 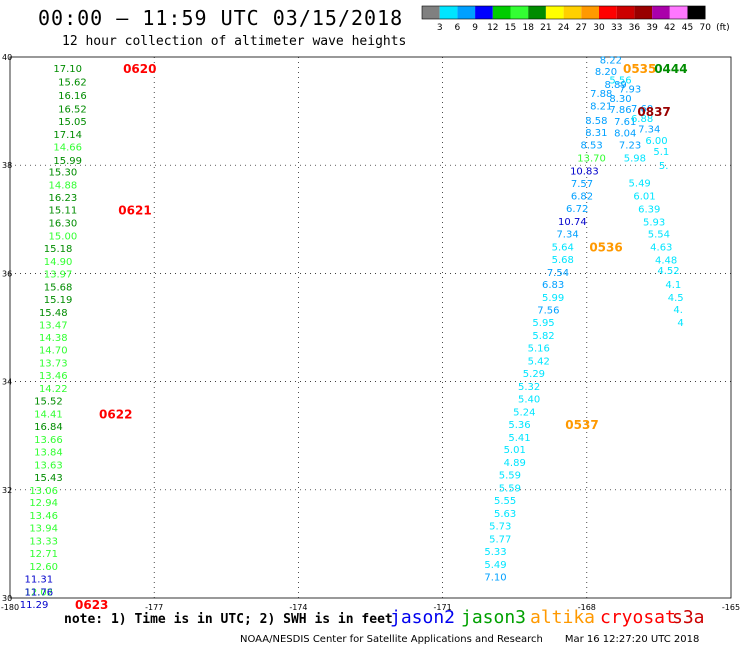 What do you see at coordinates (553, 285) in the screenshot?
I see `wave-height-label: 6.83` at bounding box center [553, 285].